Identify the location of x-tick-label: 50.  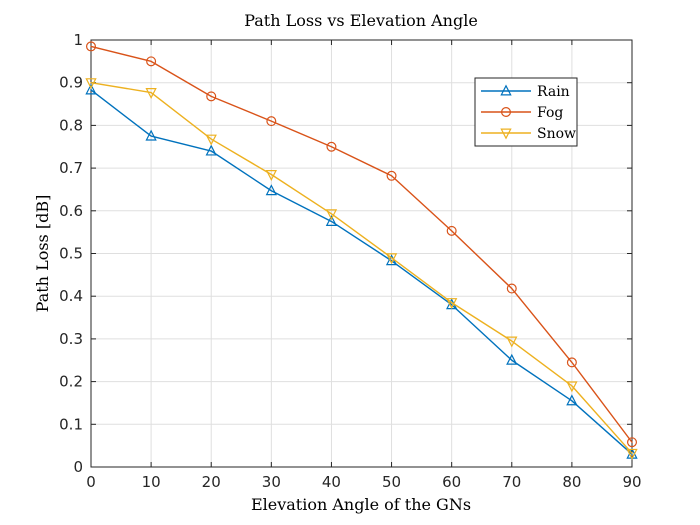
(391, 482).